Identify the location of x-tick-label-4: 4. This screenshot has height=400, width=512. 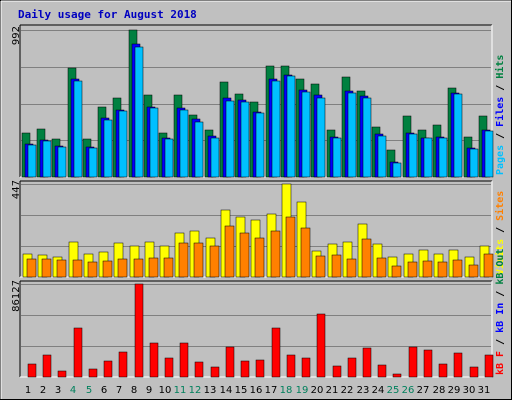
(73, 390).